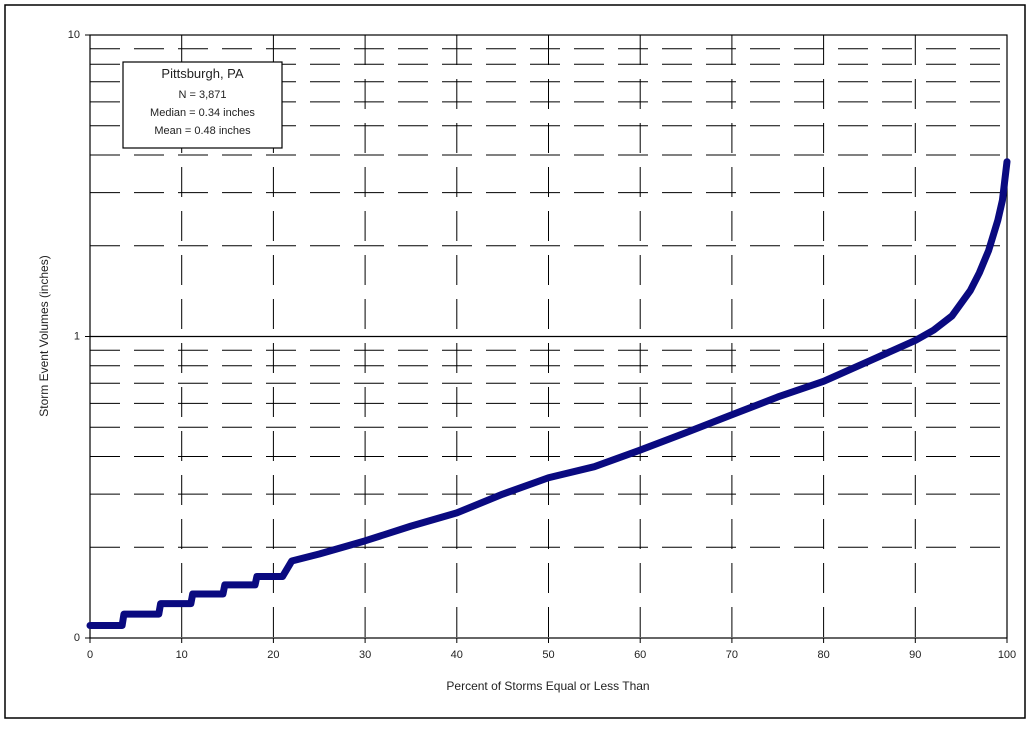 Image resolution: width=1031 pixels, height=730 pixels. What do you see at coordinates (640, 655) in the screenshot?
I see `x-tick-label: 60` at bounding box center [640, 655].